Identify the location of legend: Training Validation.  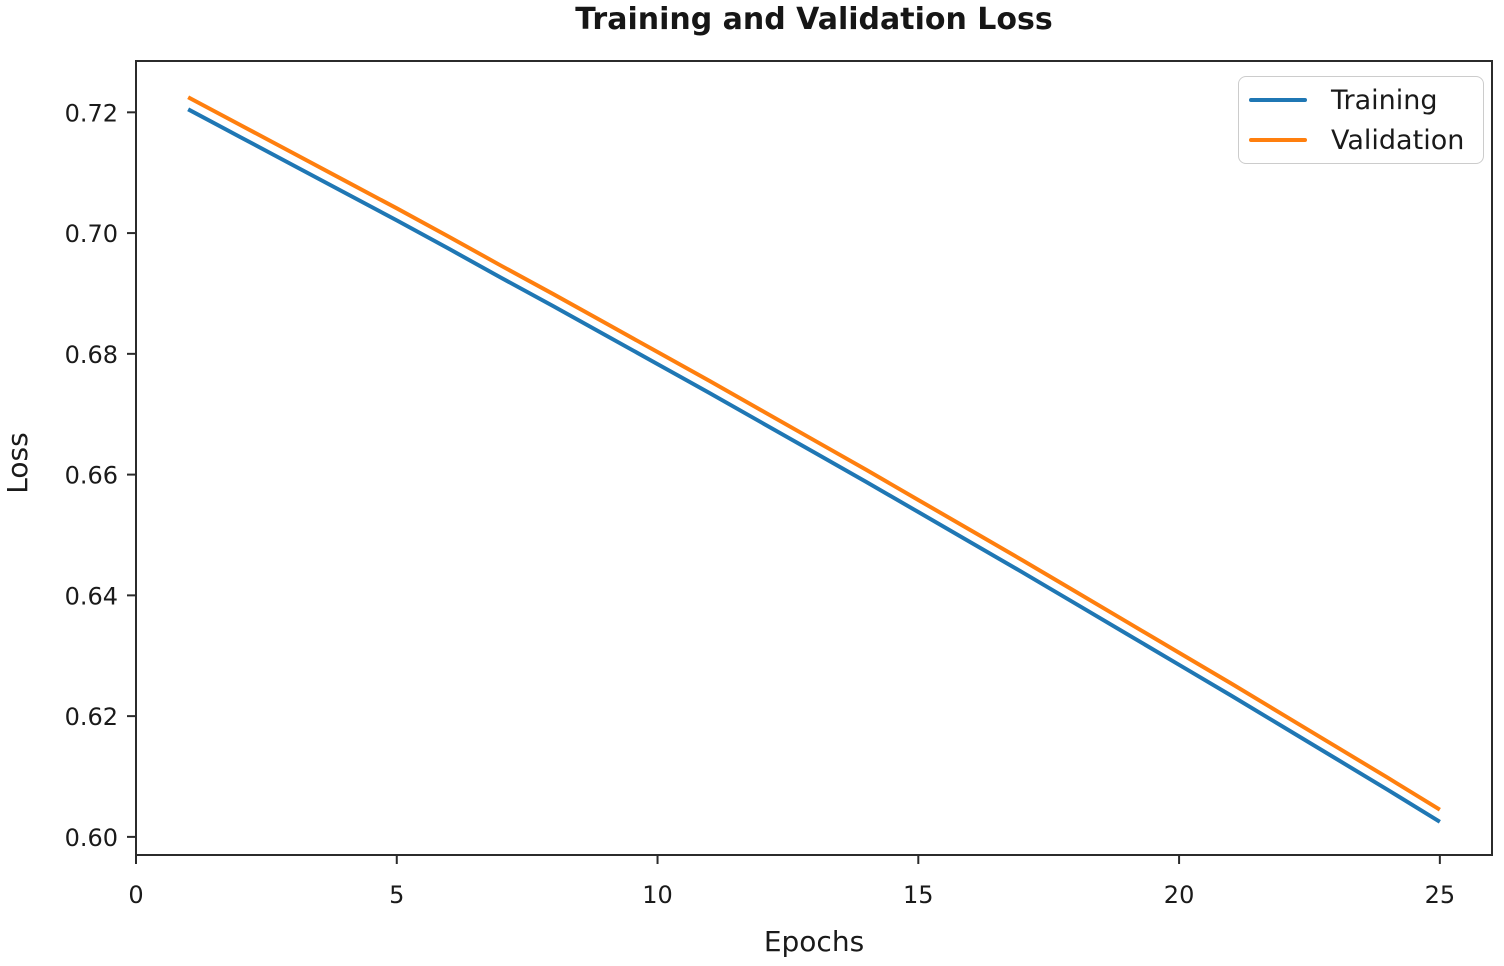
(1361, 120).